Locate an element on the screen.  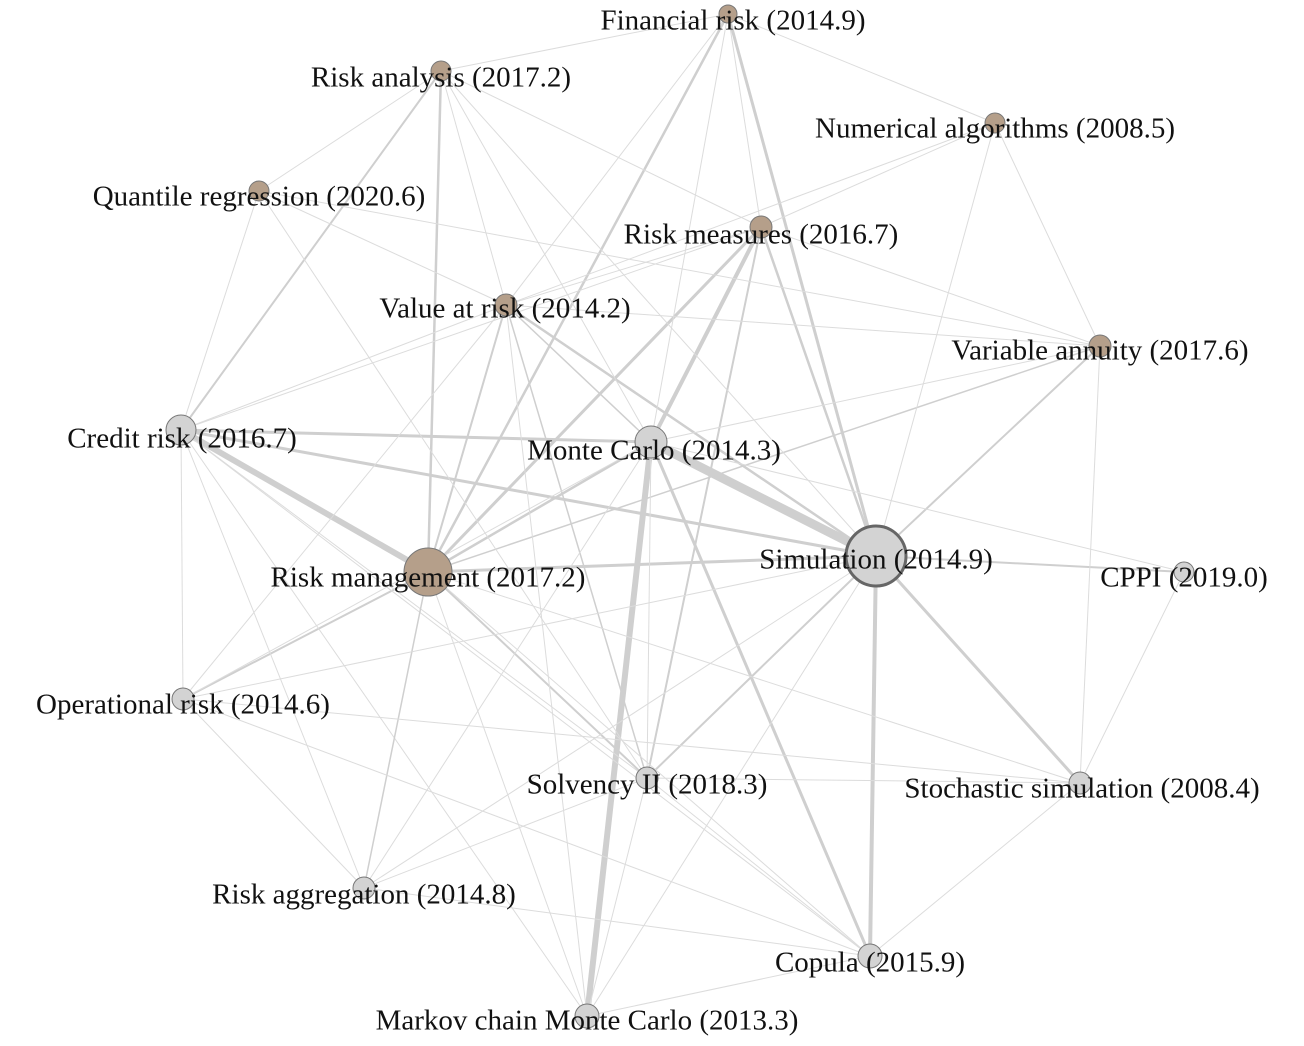
node-label: Simulation (2014.9) is located at coordinates (876, 560).